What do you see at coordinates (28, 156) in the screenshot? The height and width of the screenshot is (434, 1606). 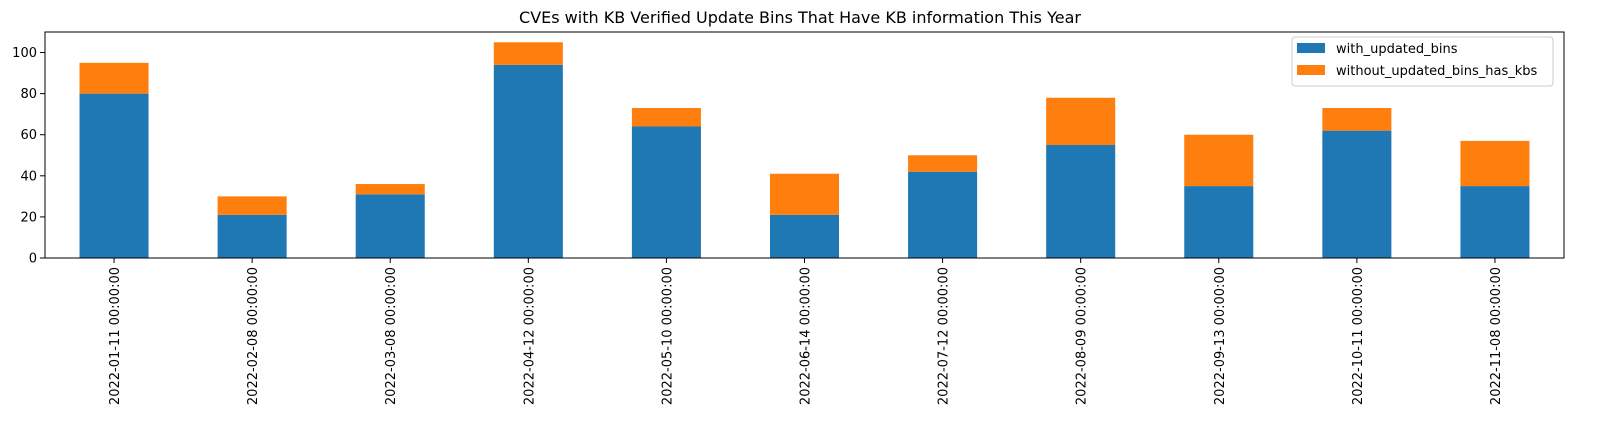 I see `y-axis: 0 20 40 60 80 100` at bounding box center [28, 156].